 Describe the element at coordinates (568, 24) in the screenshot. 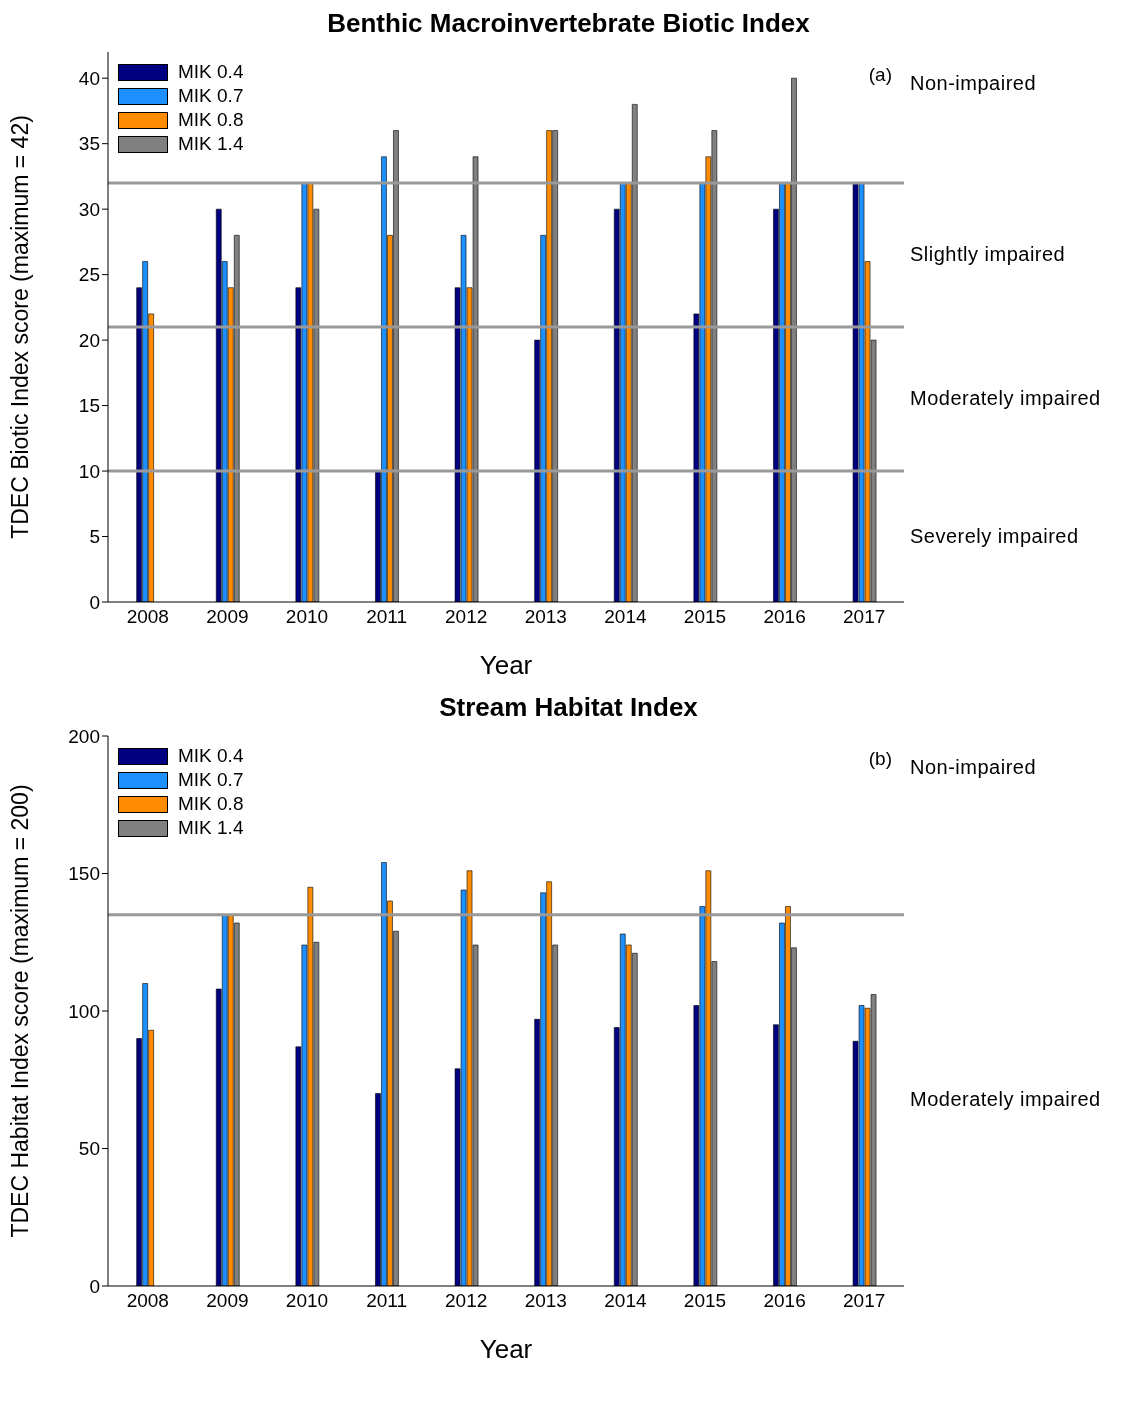

I see `chart-title: Benthic Macroinvertebrate Biotic Index` at that location.